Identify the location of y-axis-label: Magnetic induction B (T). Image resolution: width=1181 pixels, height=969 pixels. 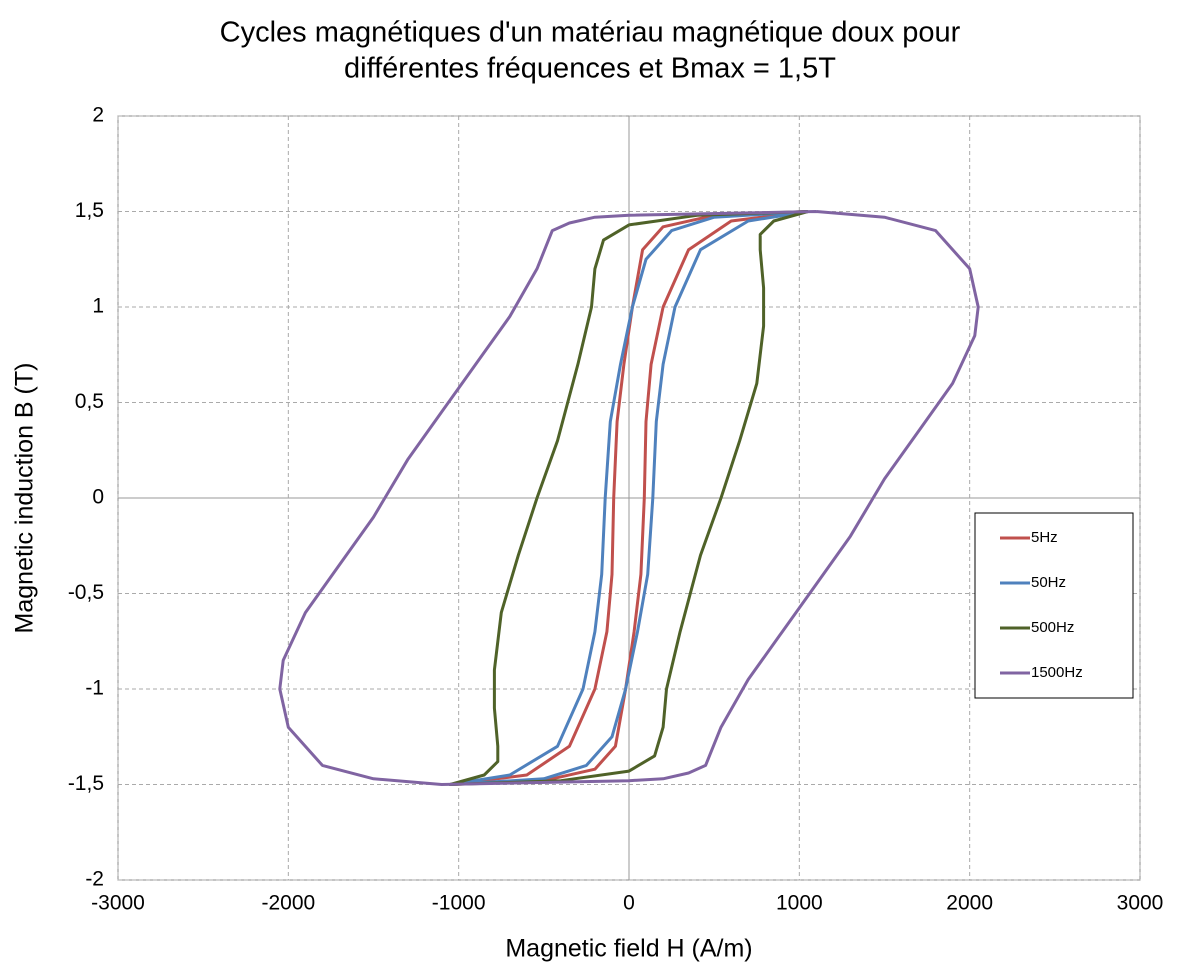
(25, 498).